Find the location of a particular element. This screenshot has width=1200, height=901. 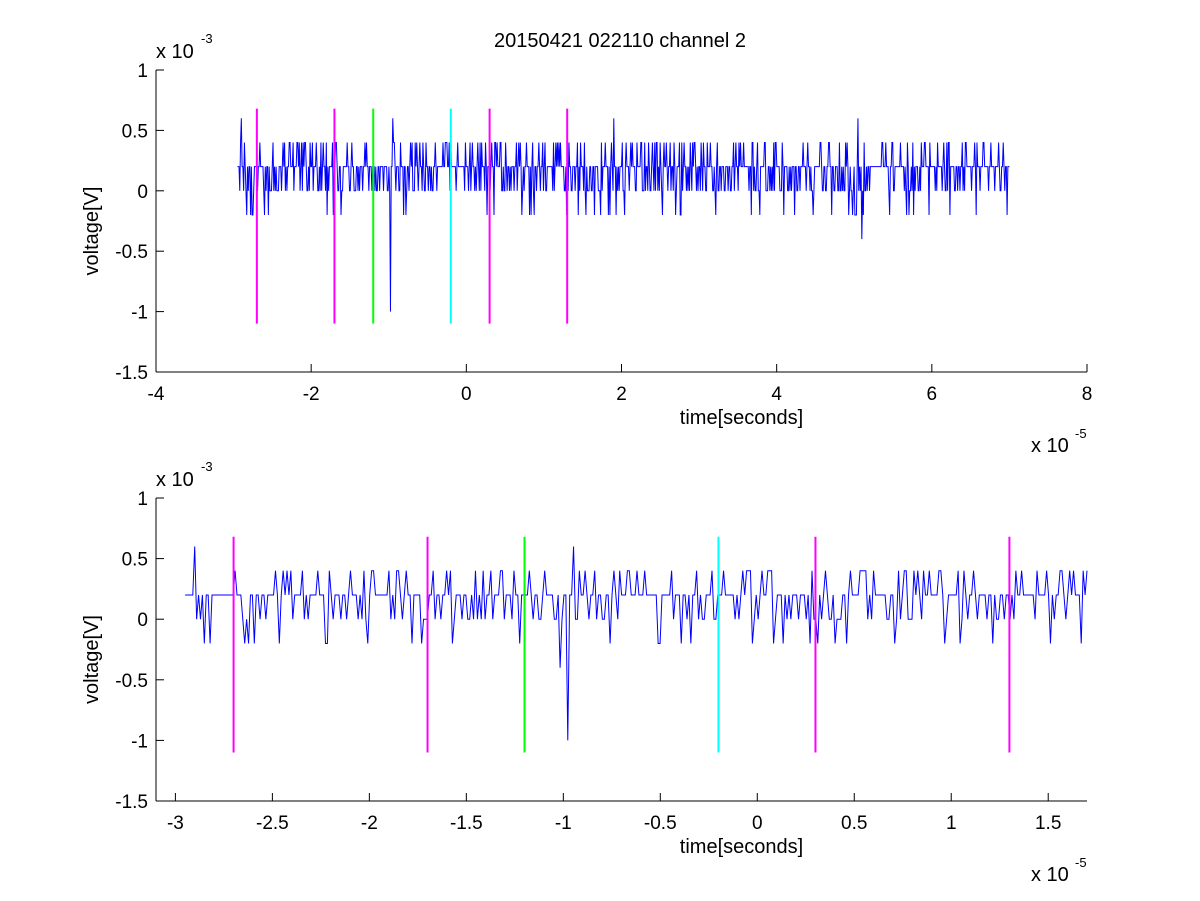

x-tick-label: -1.5 is located at coordinates (466, 823).